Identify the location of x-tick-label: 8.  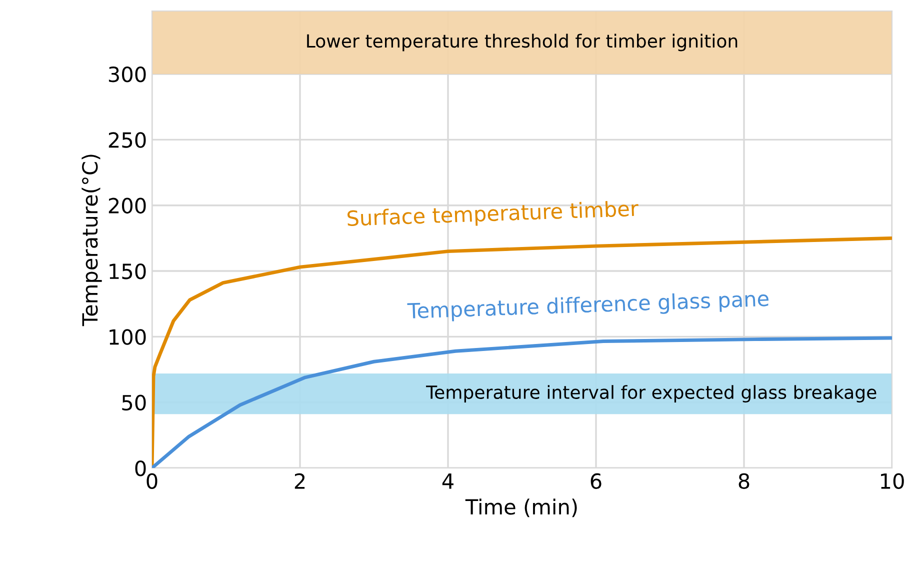
(744, 481).